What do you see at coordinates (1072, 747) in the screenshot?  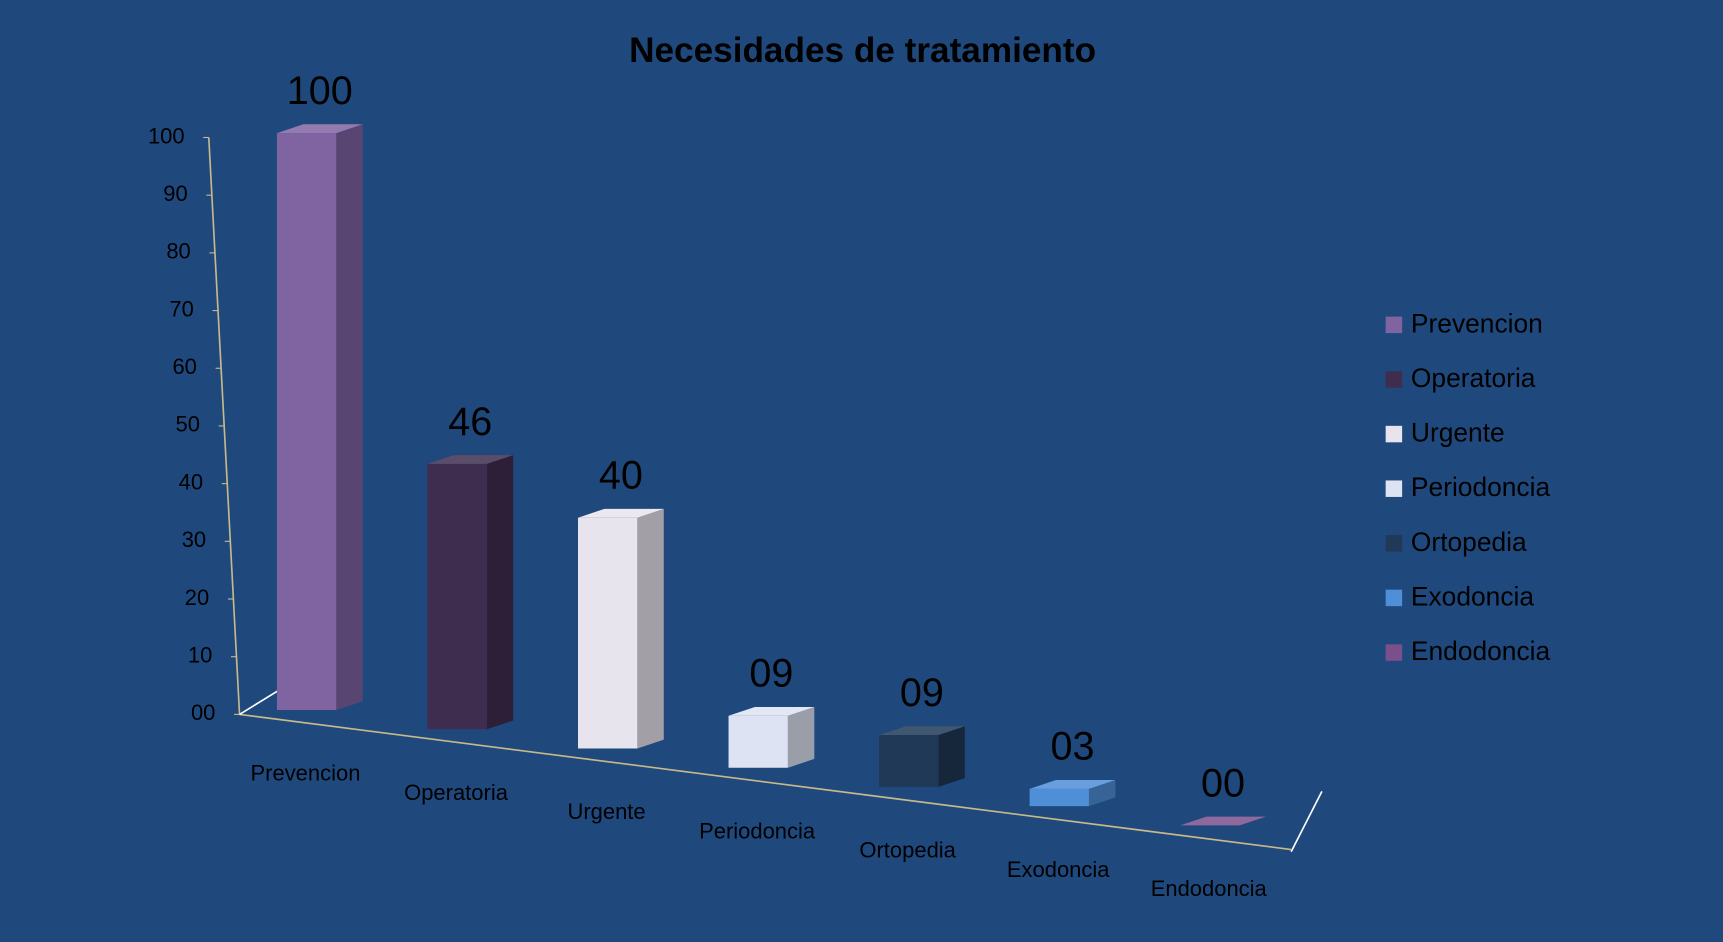 I see `value-label: 03` at bounding box center [1072, 747].